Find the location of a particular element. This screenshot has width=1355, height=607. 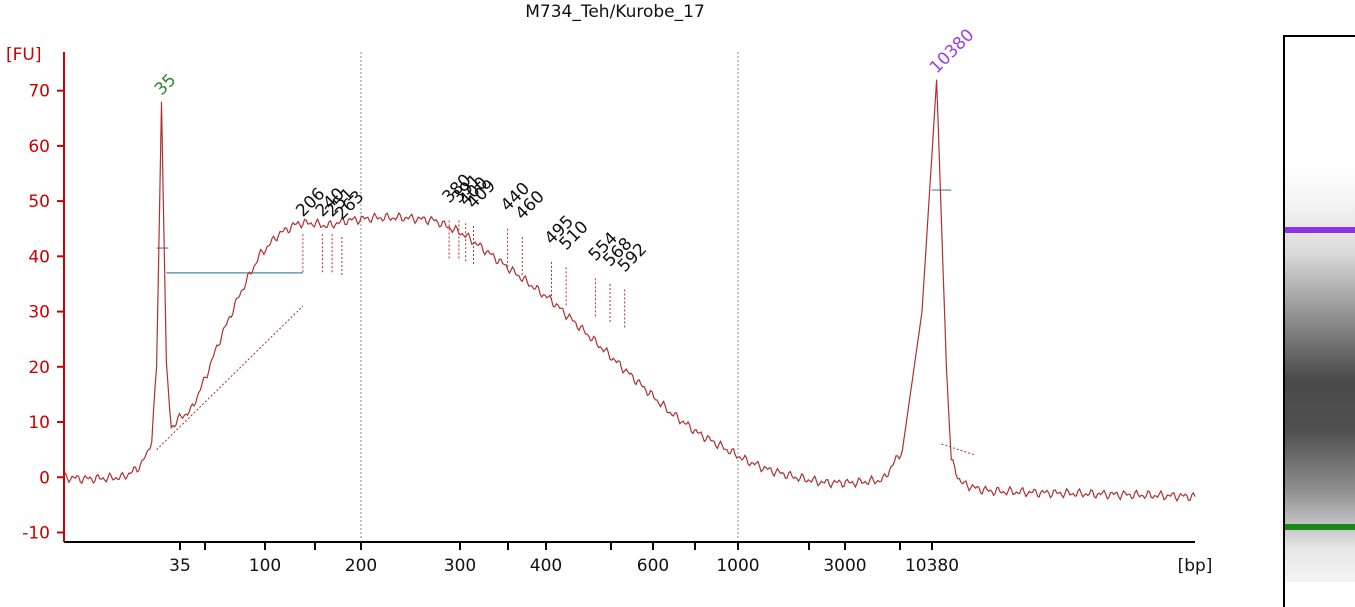

y-tick-label: 30 is located at coordinates (39, 313).